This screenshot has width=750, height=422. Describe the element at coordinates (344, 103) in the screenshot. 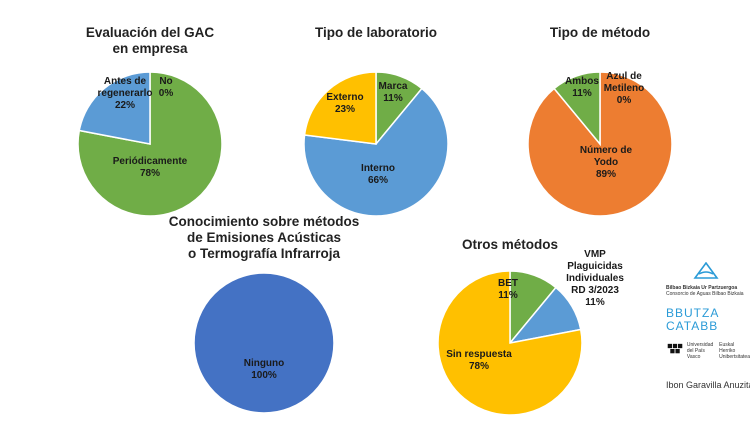

I see `slice-label: Externo 23%` at that location.